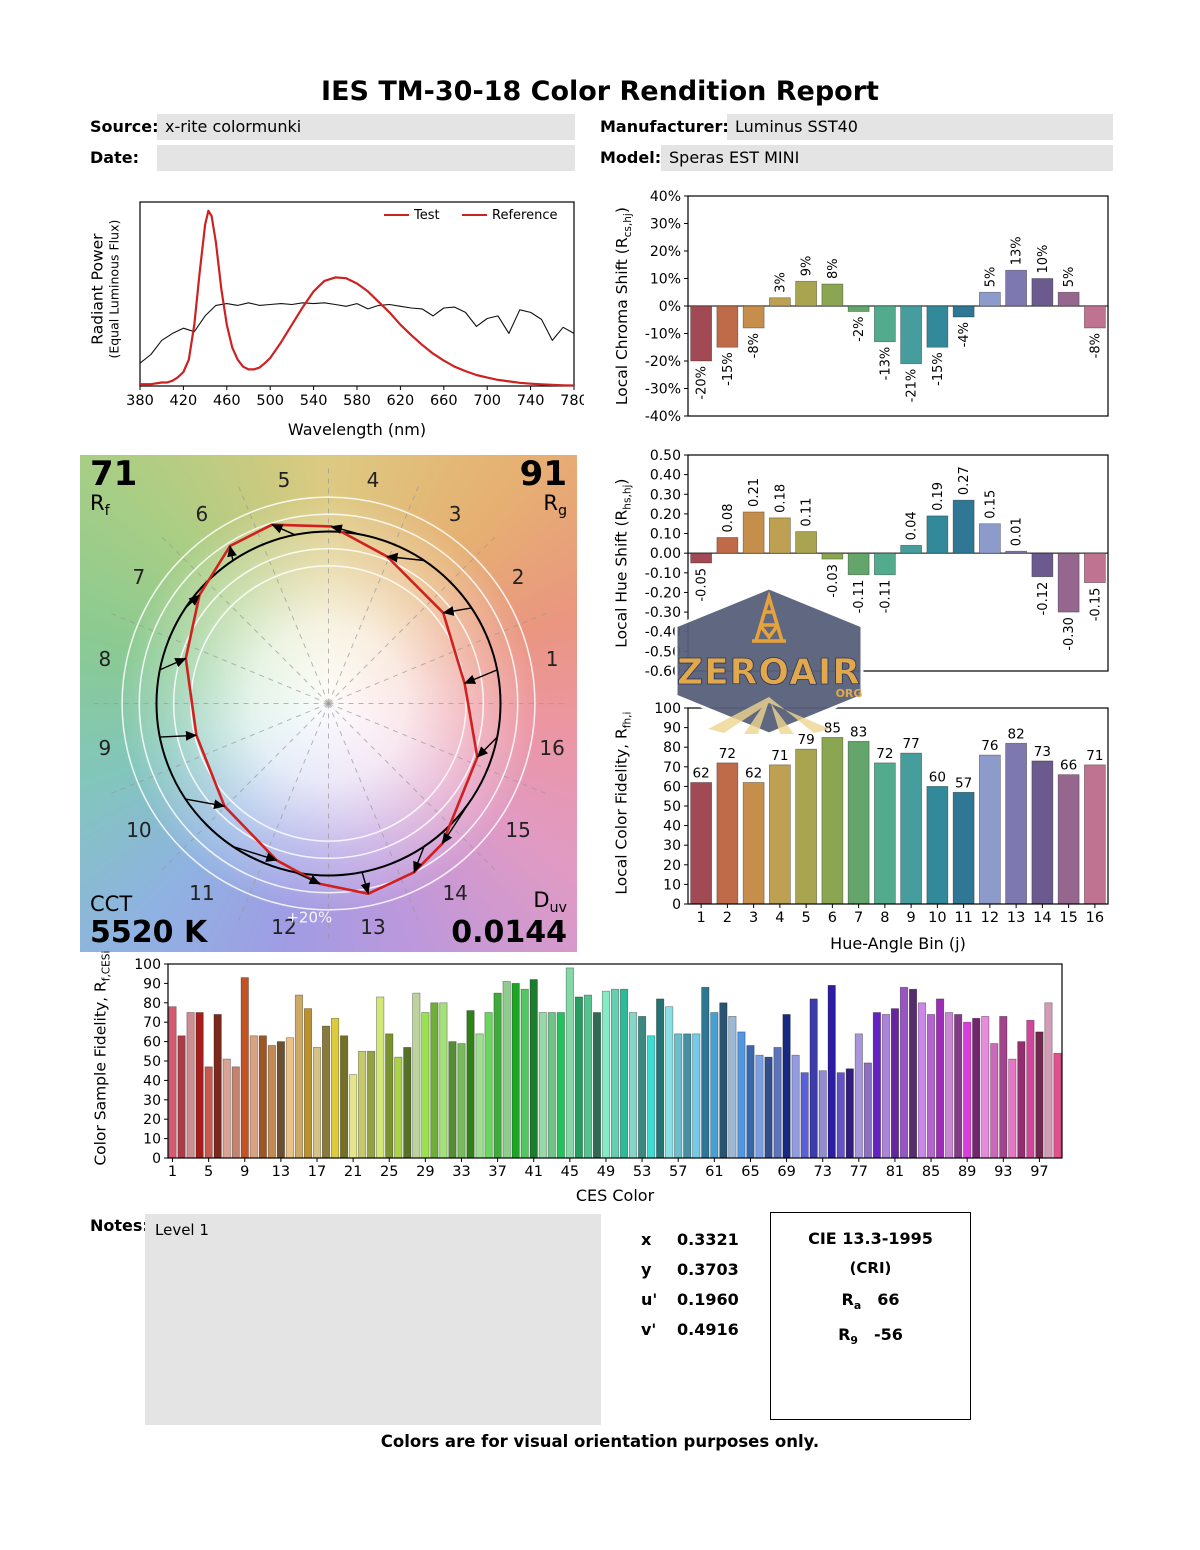 The height and width of the screenshot is (1550, 1200). Describe the element at coordinates (124, 126) in the screenshot. I see `source-label: Source:` at that location.